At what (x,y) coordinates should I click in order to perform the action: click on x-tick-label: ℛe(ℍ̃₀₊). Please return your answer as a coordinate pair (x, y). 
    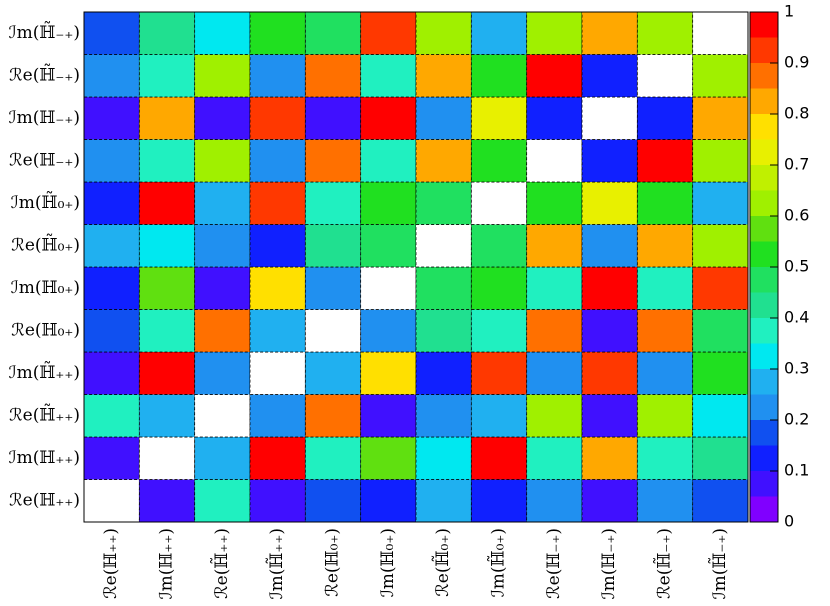
    Looking at the image, I should click on (442, 562).